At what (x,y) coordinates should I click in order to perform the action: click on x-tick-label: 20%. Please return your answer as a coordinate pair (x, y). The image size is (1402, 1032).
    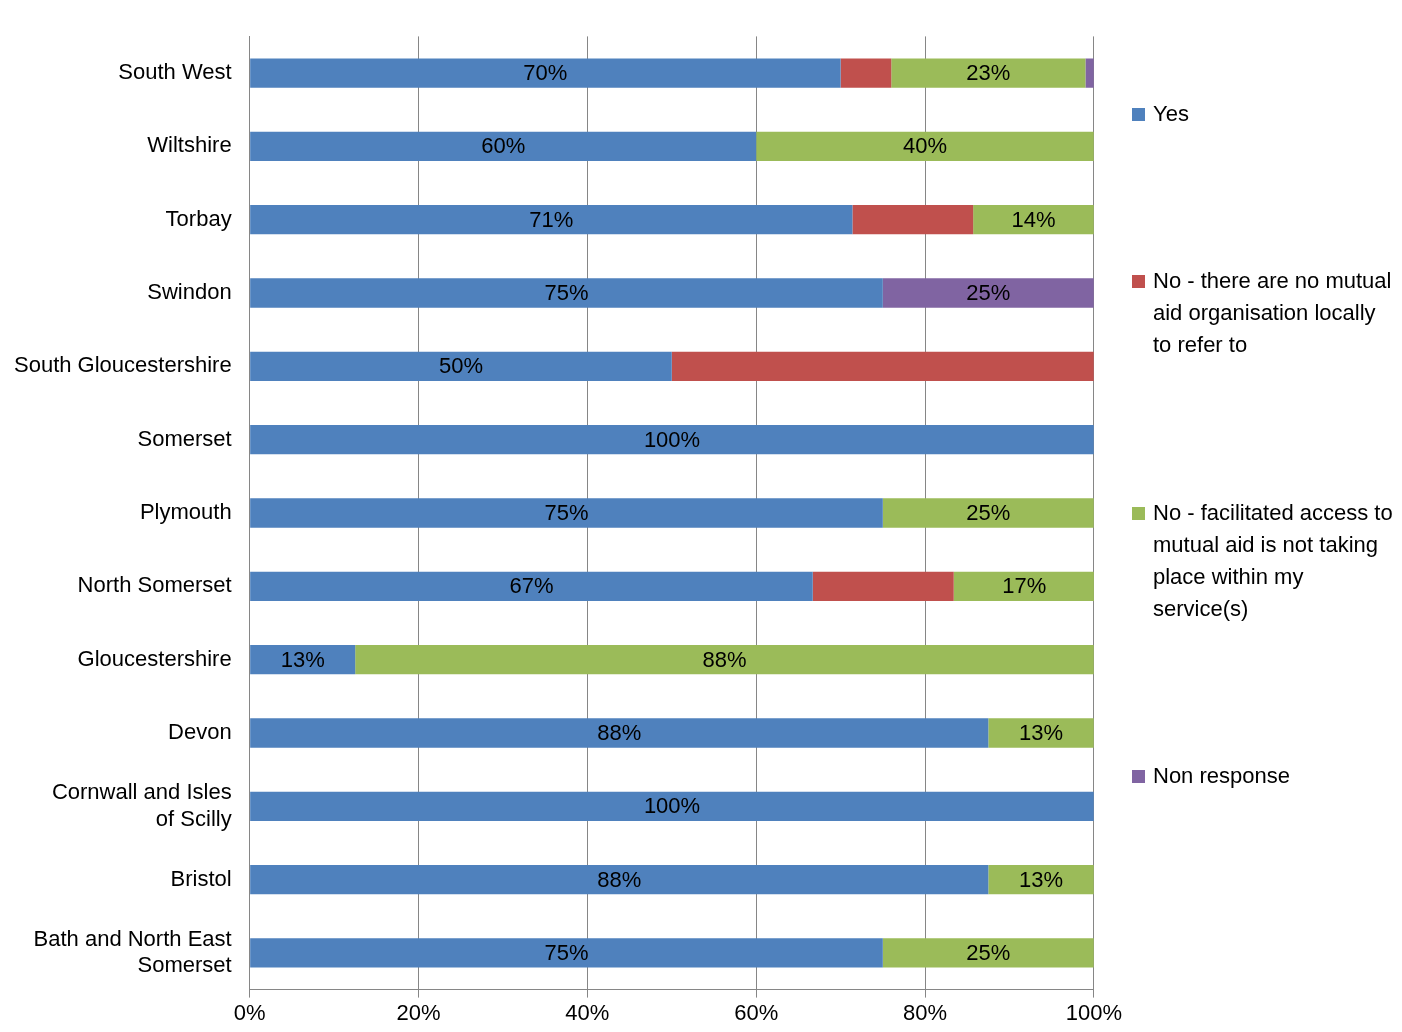
    Looking at the image, I should click on (418, 1012).